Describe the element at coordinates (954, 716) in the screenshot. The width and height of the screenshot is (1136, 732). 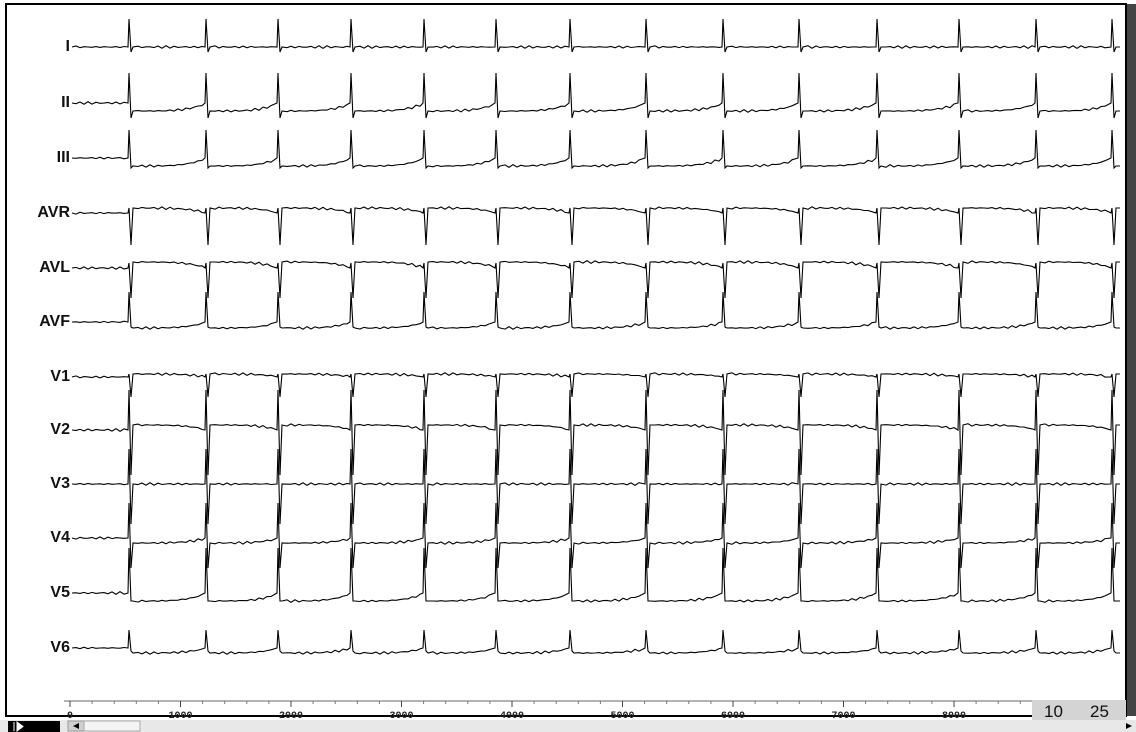
I see `time-tick-label: 8000` at that location.